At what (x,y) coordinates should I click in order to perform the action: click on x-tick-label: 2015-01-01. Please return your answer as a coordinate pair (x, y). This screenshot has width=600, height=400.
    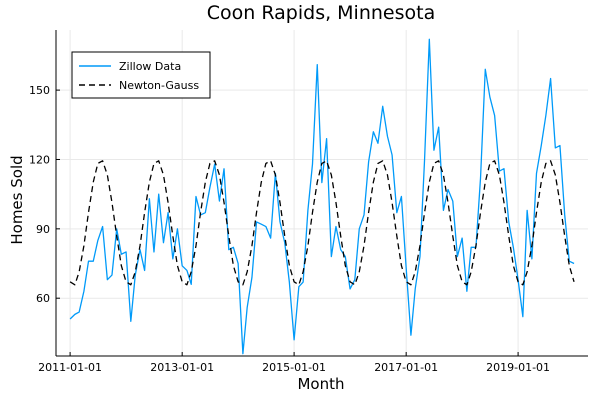
    Looking at the image, I should click on (294, 367).